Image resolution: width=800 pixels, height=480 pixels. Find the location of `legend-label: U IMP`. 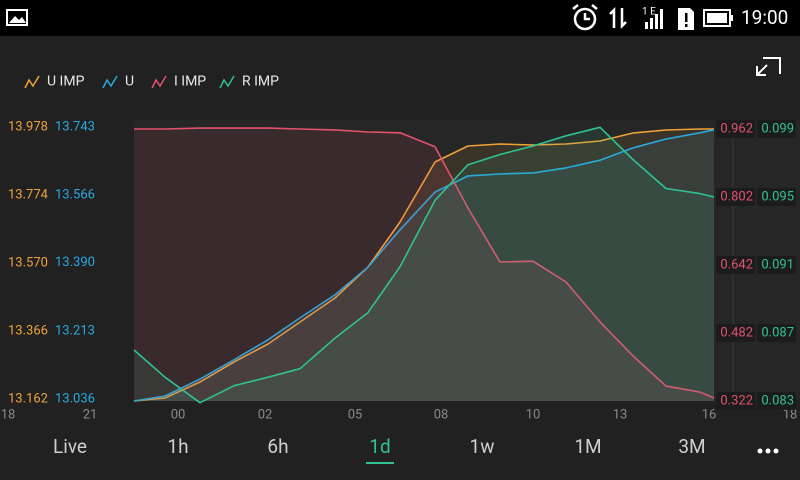

legend-label: U IMP is located at coordinates (66, 82).